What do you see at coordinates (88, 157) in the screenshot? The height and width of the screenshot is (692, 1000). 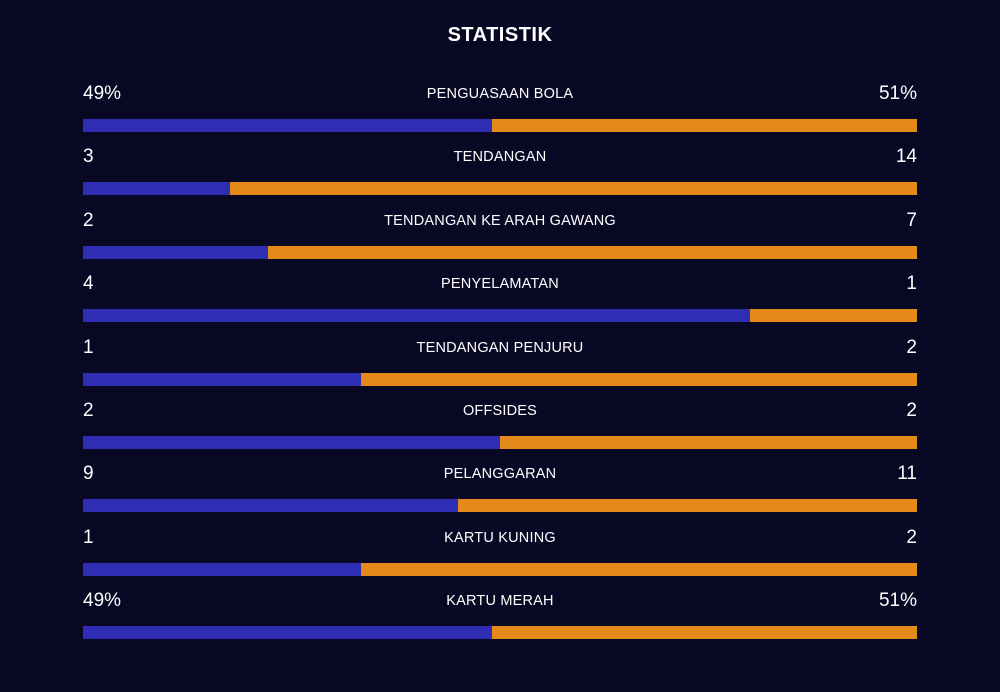 I see `home-value: 3` at bounding box center [88, 157].